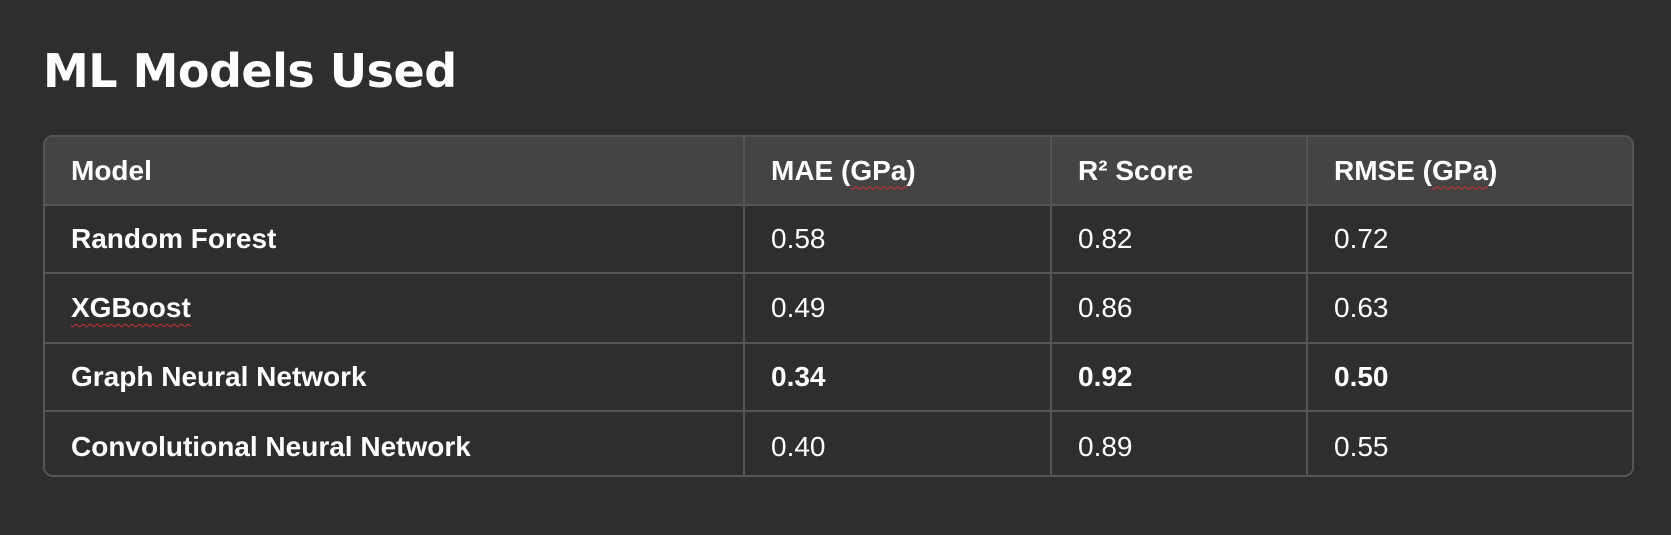 Image resolution: width=1671 pixels, height=535 pixels. I want to click on table-header-row: Model MAE (GPa) R² Score RMSE (GPa), so click(838, 171).